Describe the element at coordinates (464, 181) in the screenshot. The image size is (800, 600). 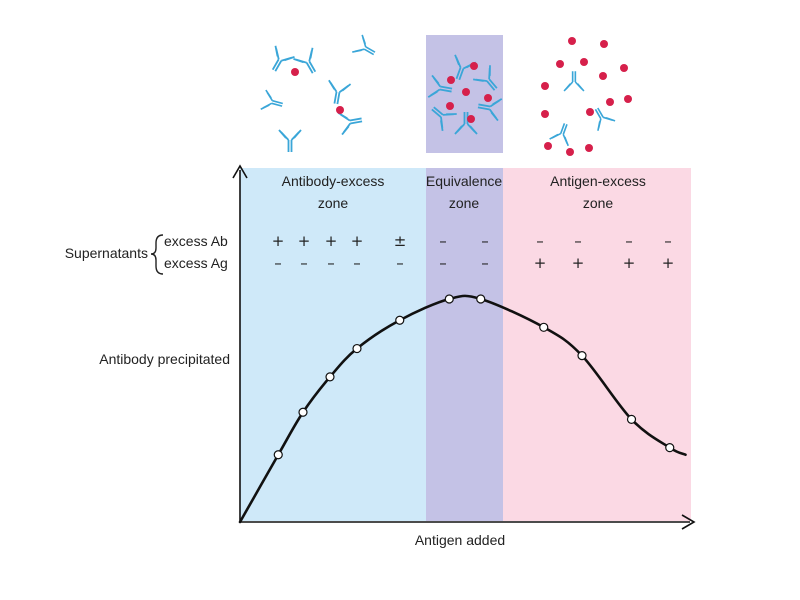
I see `equivalence-zone-title: Equivalence` at that location.